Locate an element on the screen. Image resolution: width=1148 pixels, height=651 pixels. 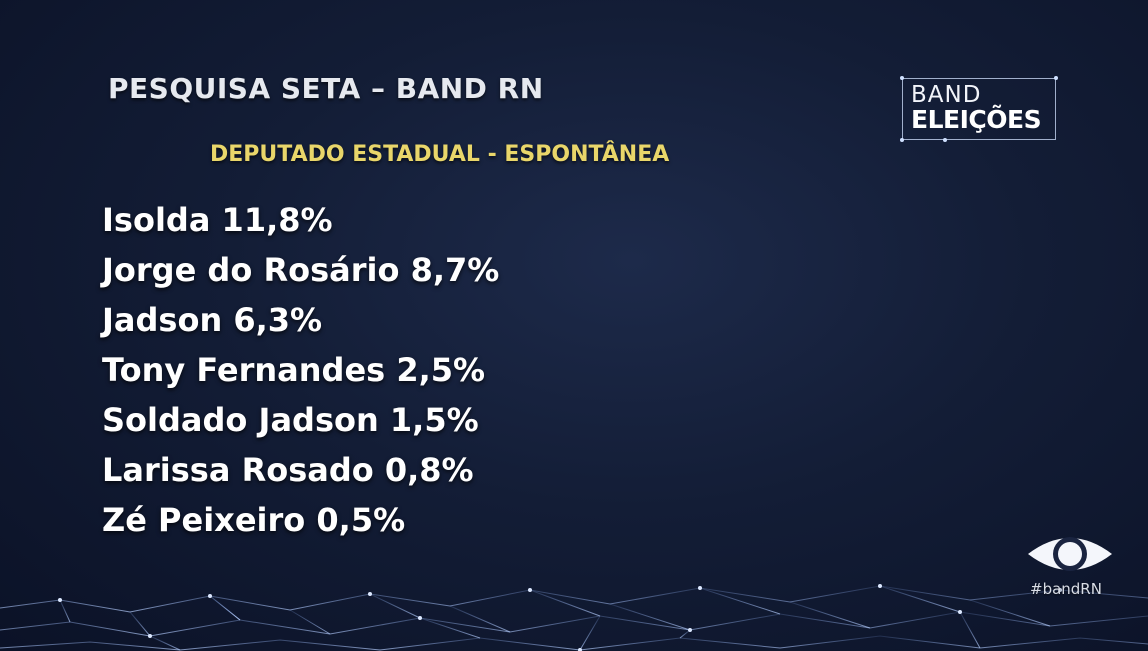
poll-subtitle: DEPUTADO ESTADUAL - ESPONTÂNEA is located at coordinates (440, 154).